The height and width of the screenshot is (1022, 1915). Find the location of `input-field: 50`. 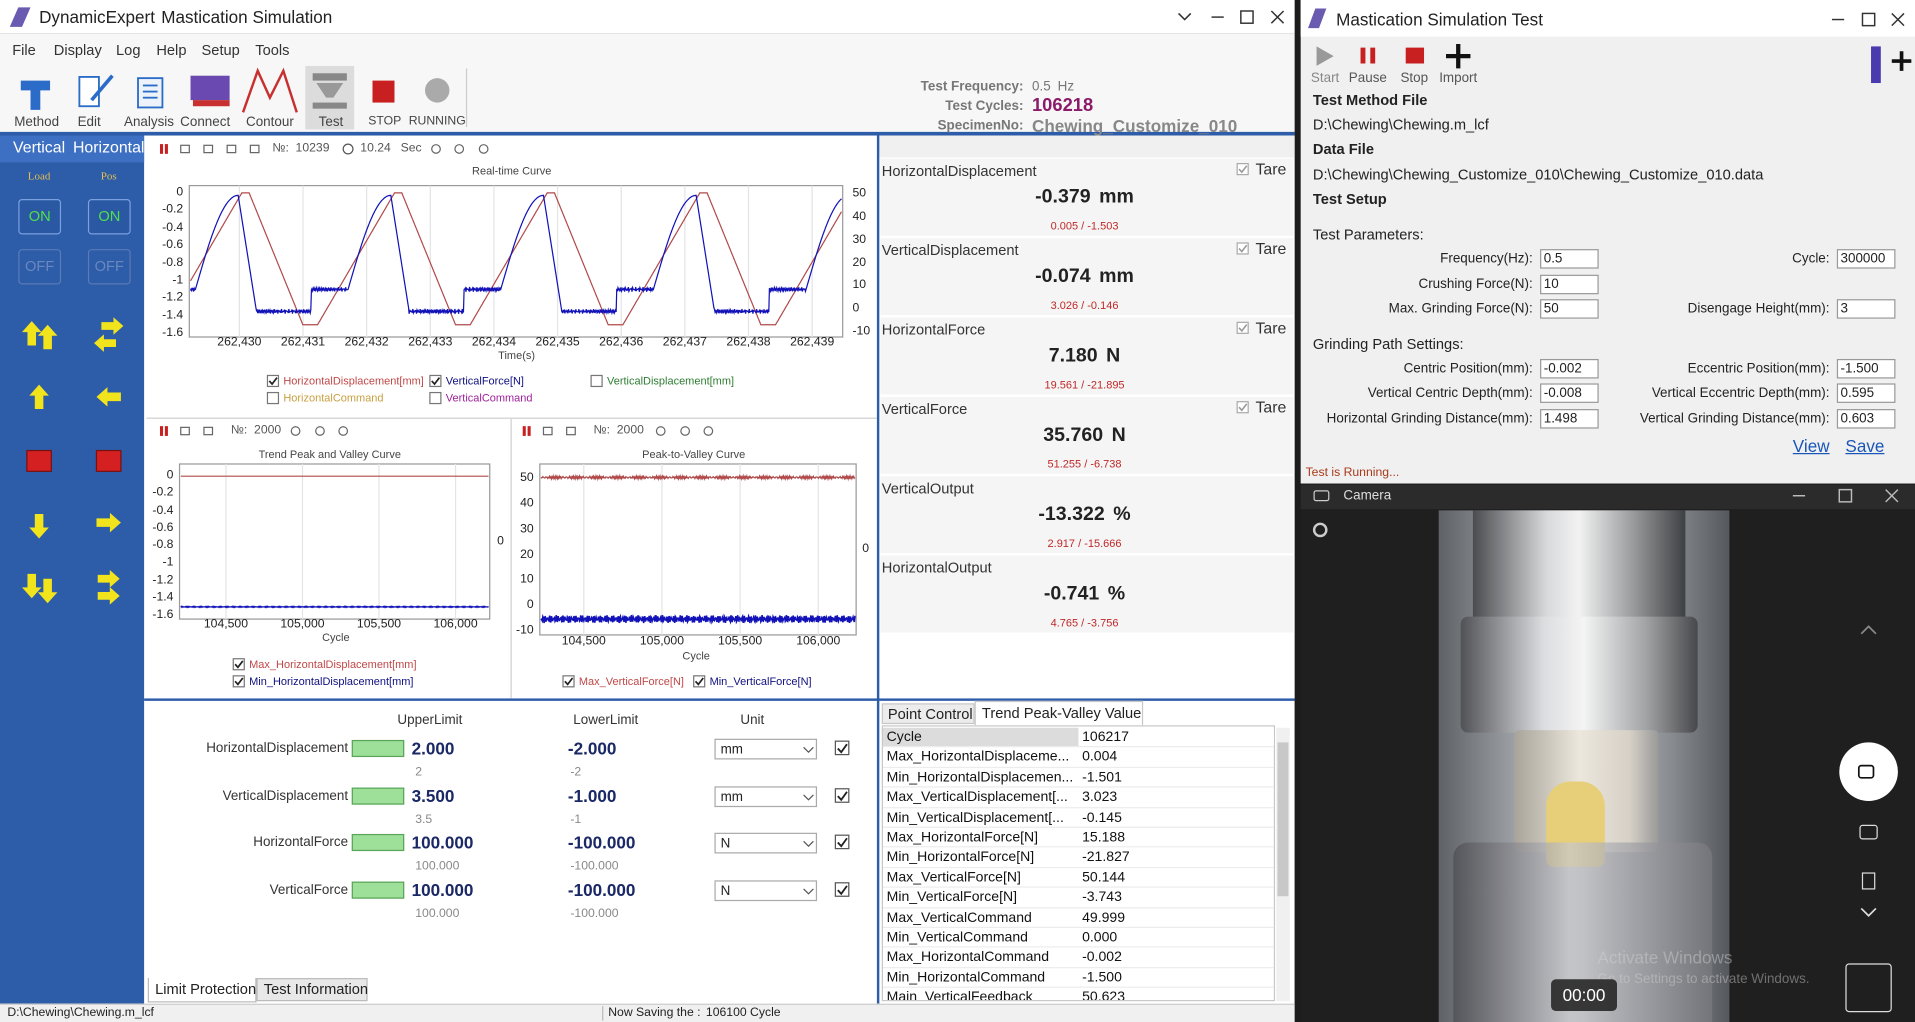

input-field: 50 is located at coordinates (1569, 309).